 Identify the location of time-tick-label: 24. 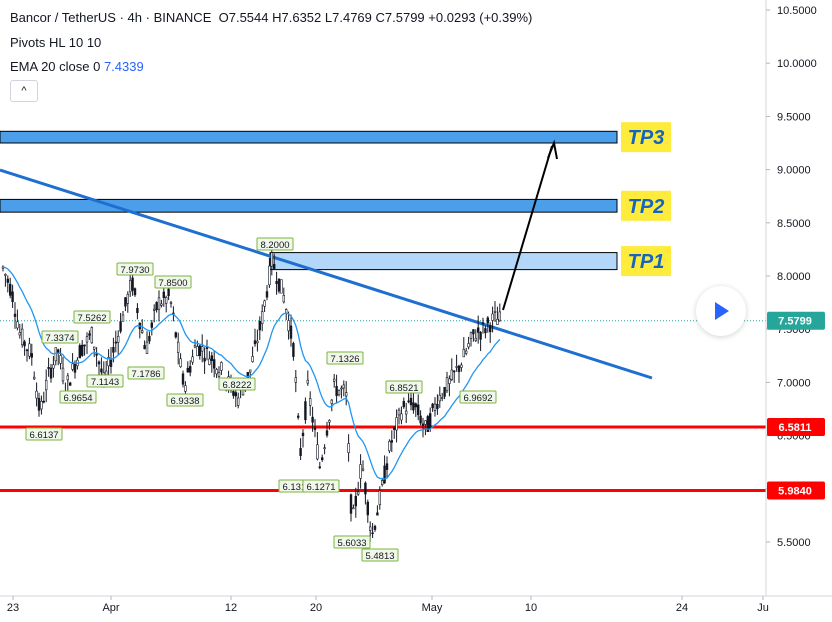
(682, 608).